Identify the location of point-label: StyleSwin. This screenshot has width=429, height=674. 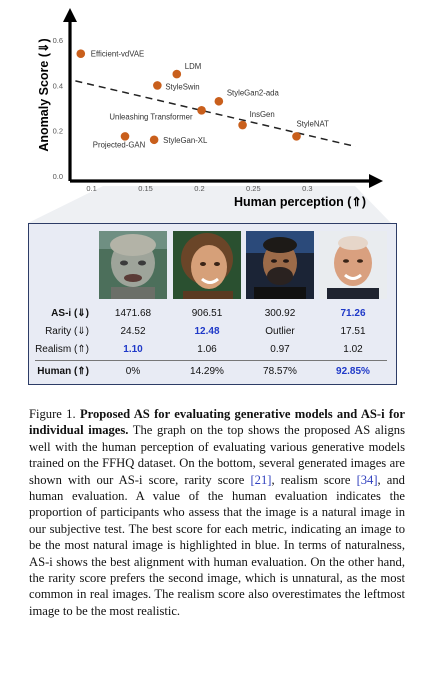
(182, 86).